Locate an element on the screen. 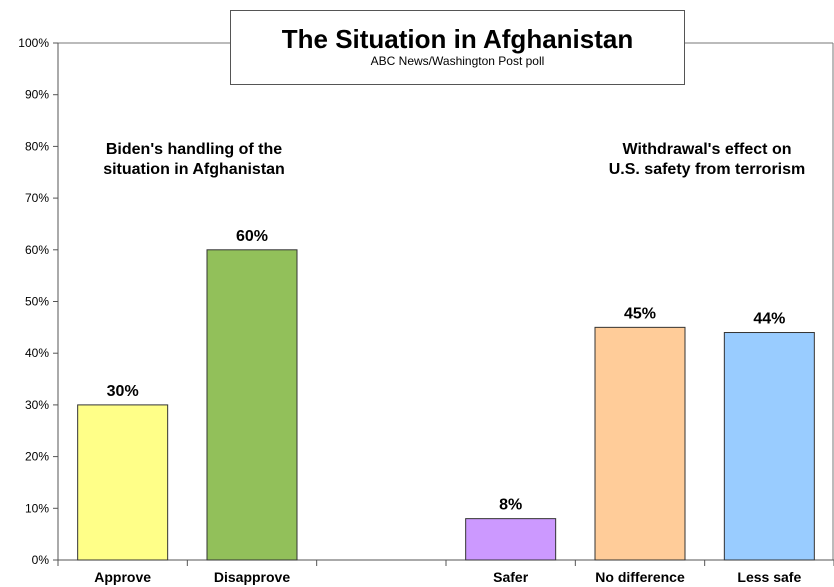  y-tick-label: 30% is located at coordinates (37, 405).